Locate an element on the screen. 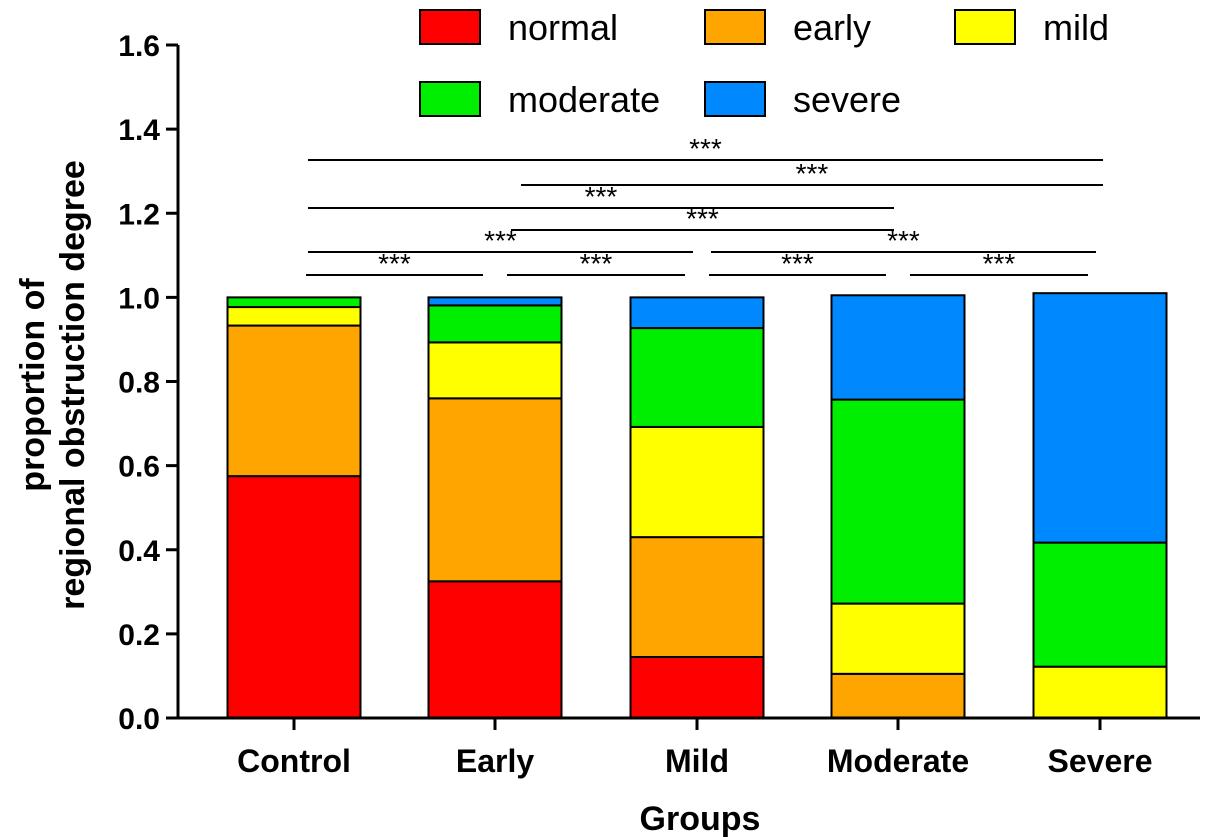 The width and height of the screenshot is (1210, 837). x-tick-label: Control is located at coordinates (294, 761).